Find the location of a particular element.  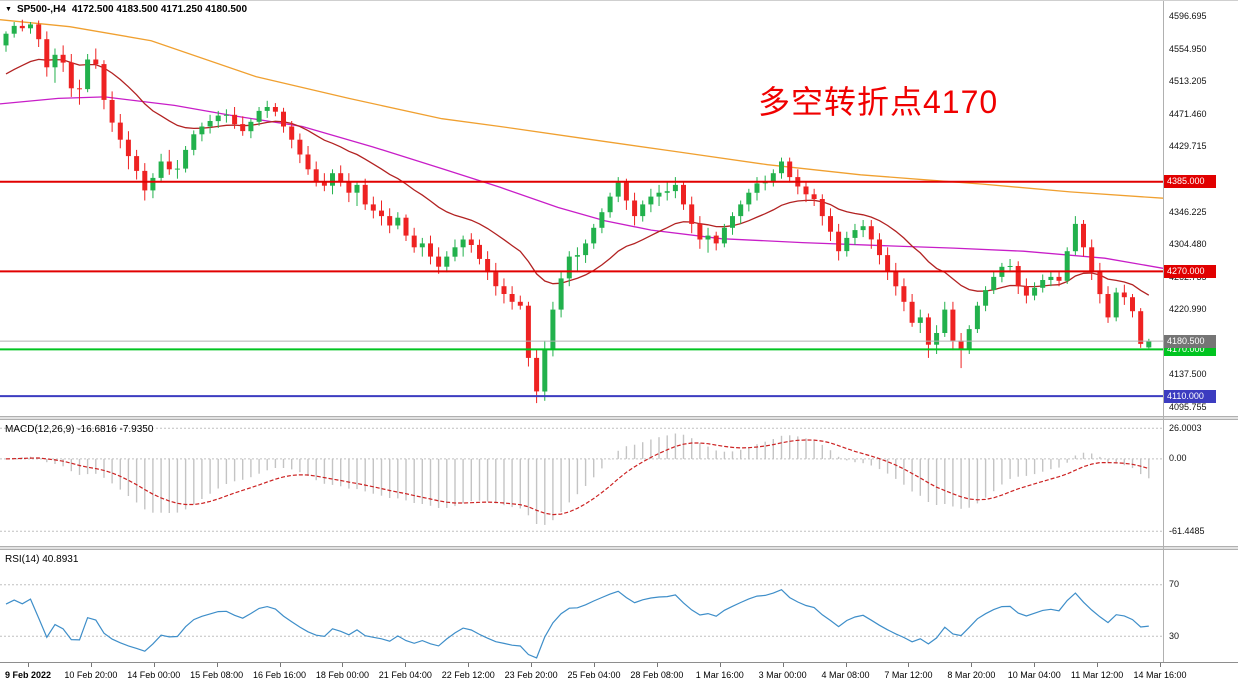

price-scale-tick-label: 4429.715 is located at coordinates (1188, 146).